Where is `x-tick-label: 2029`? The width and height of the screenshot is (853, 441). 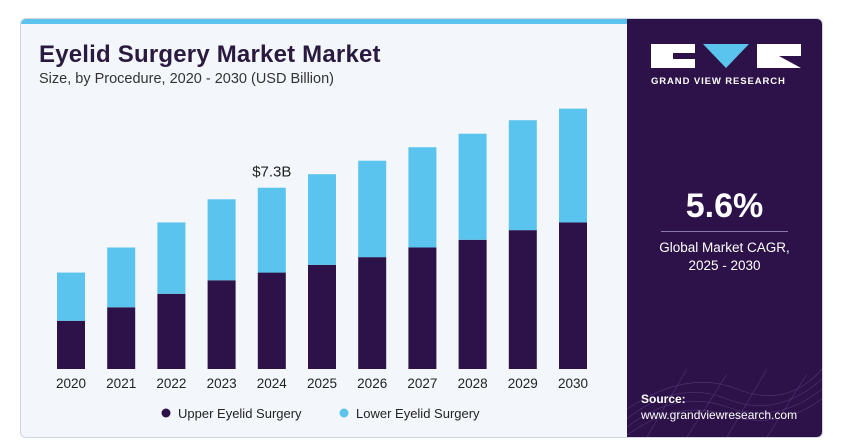 x-tick-label: 2029 is located at coordinates (523, 383).